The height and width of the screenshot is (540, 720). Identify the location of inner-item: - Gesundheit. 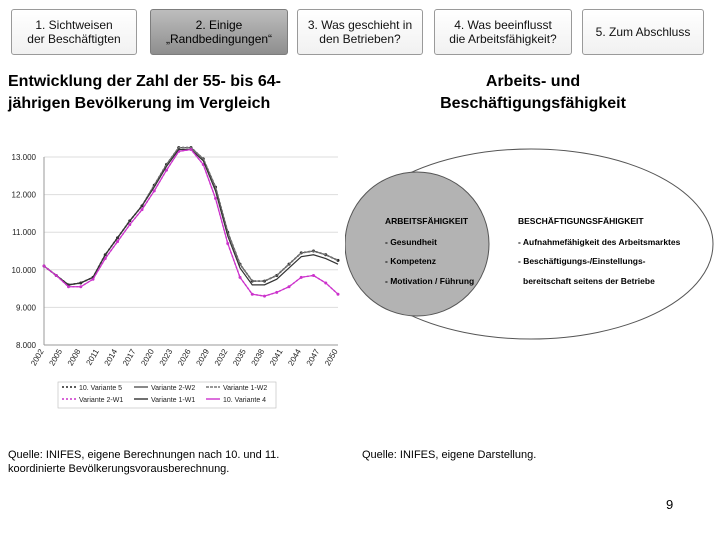
(411, 242).